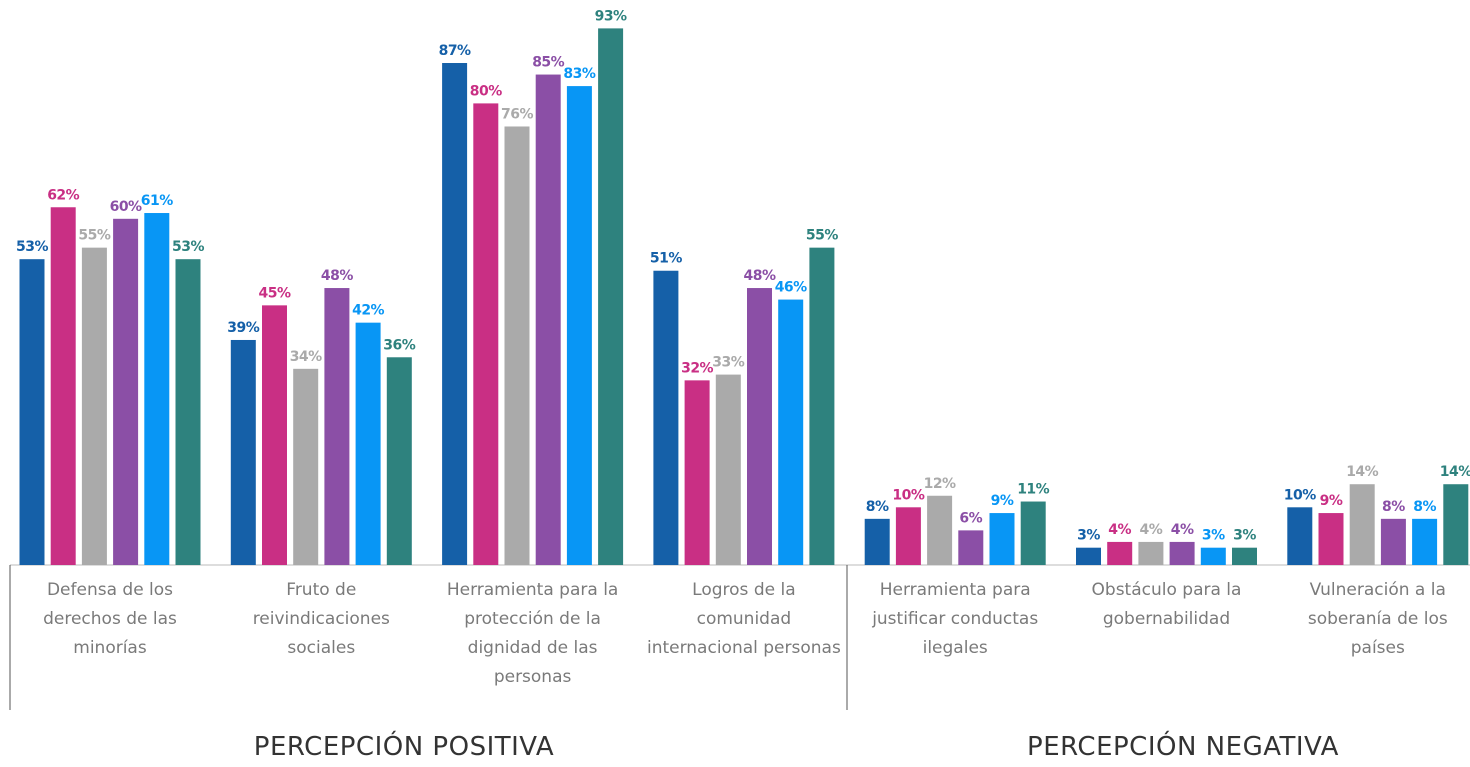  What do you see at coordinates (306, 357) in the screenshot?
I see `value-label: 34%` at bounding box center [306, 357].